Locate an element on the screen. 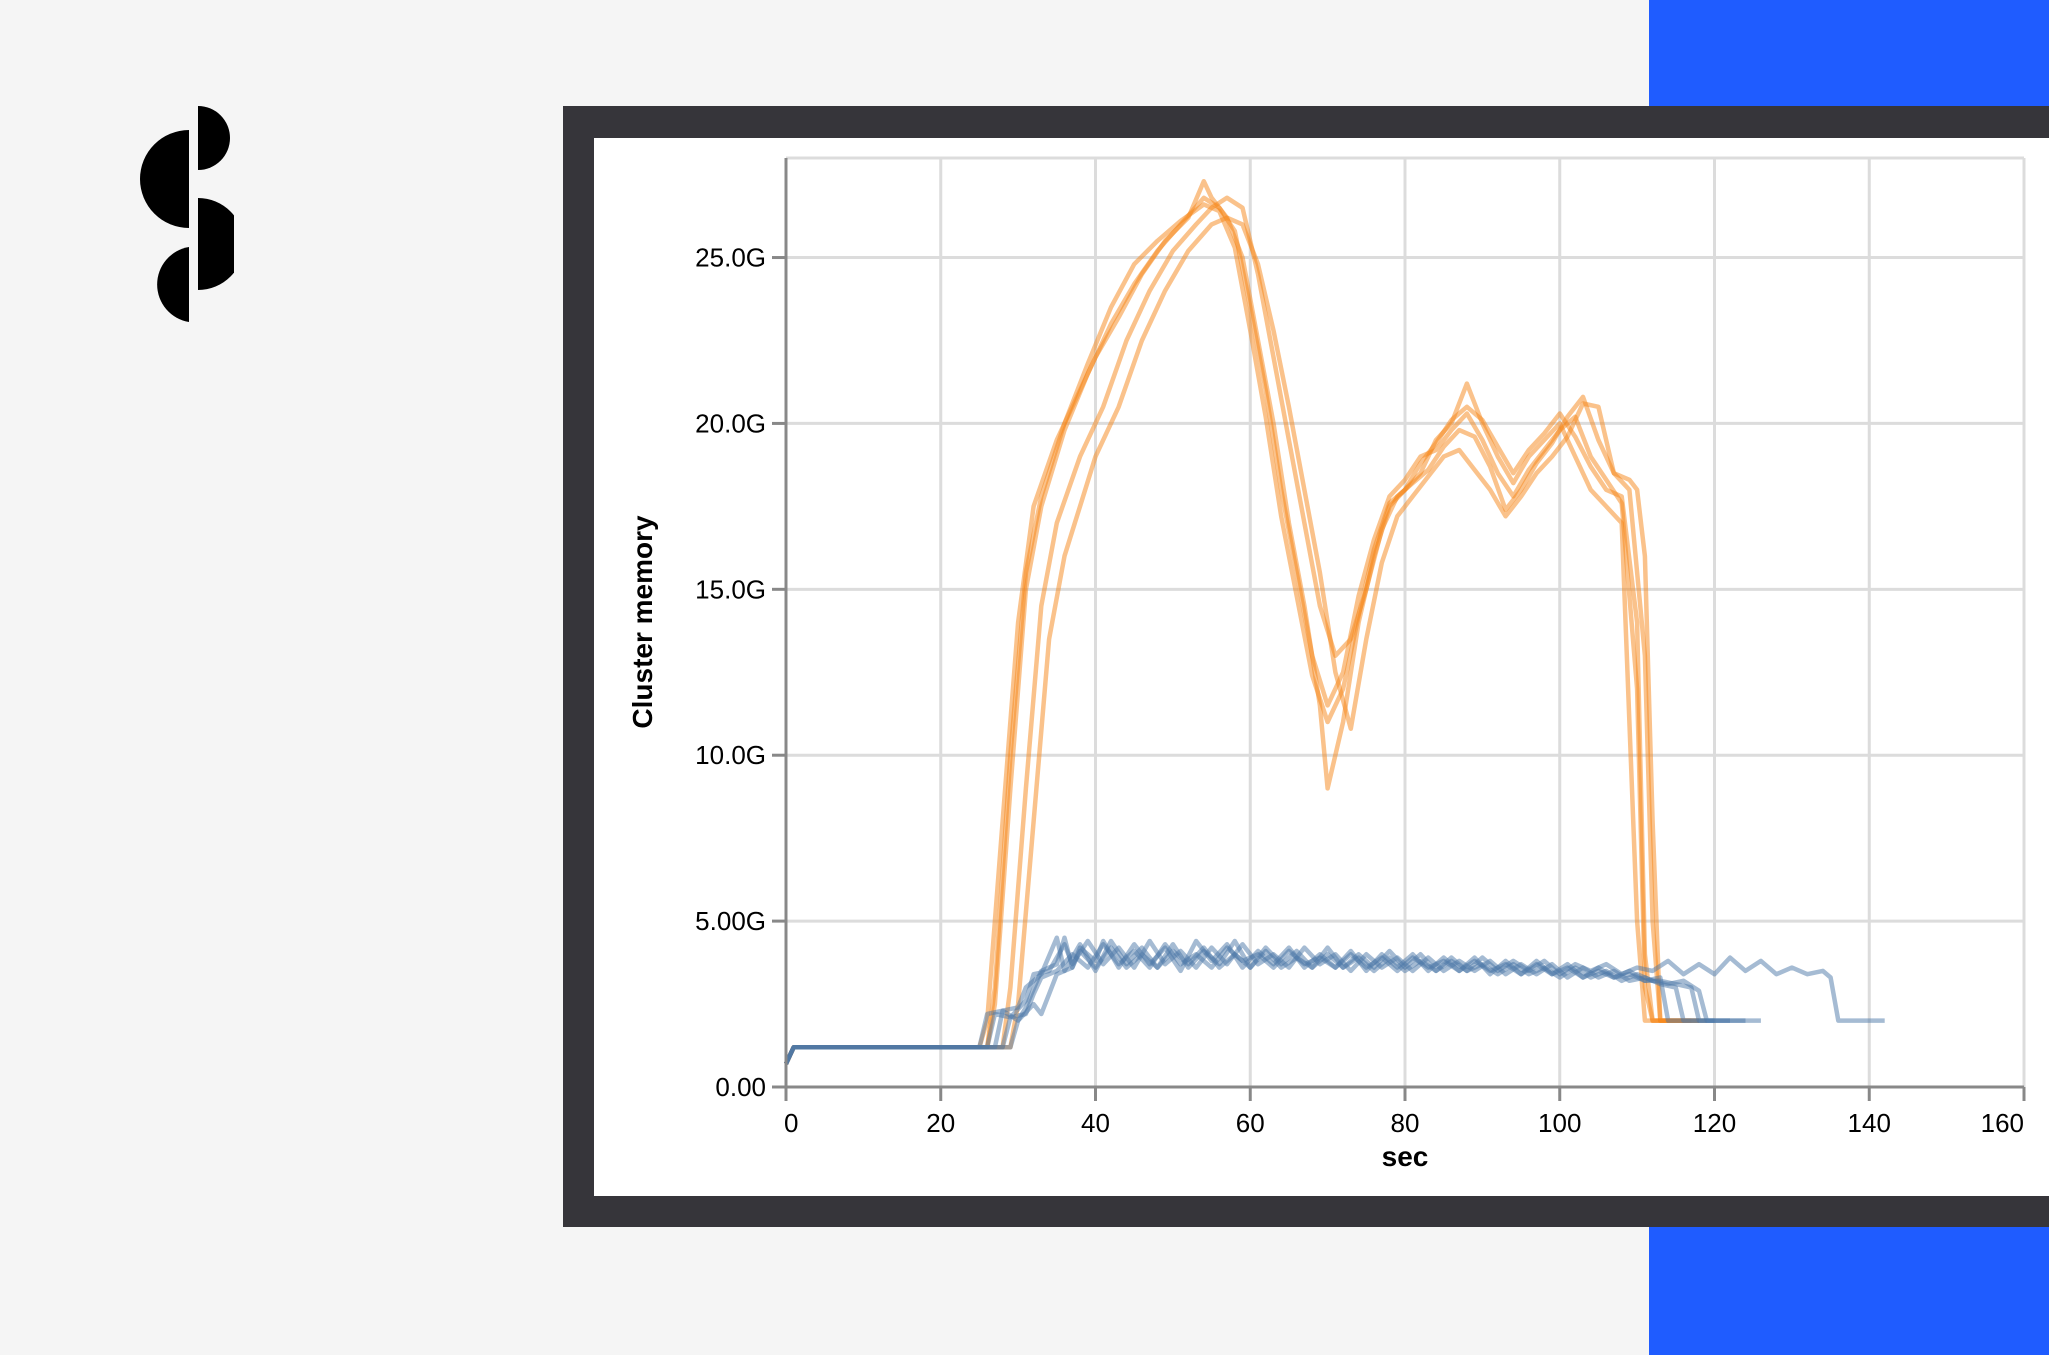 This screenshot has height=1355, width=2049. x-tick-label: 120 is located at coordinates (1714, 1123).